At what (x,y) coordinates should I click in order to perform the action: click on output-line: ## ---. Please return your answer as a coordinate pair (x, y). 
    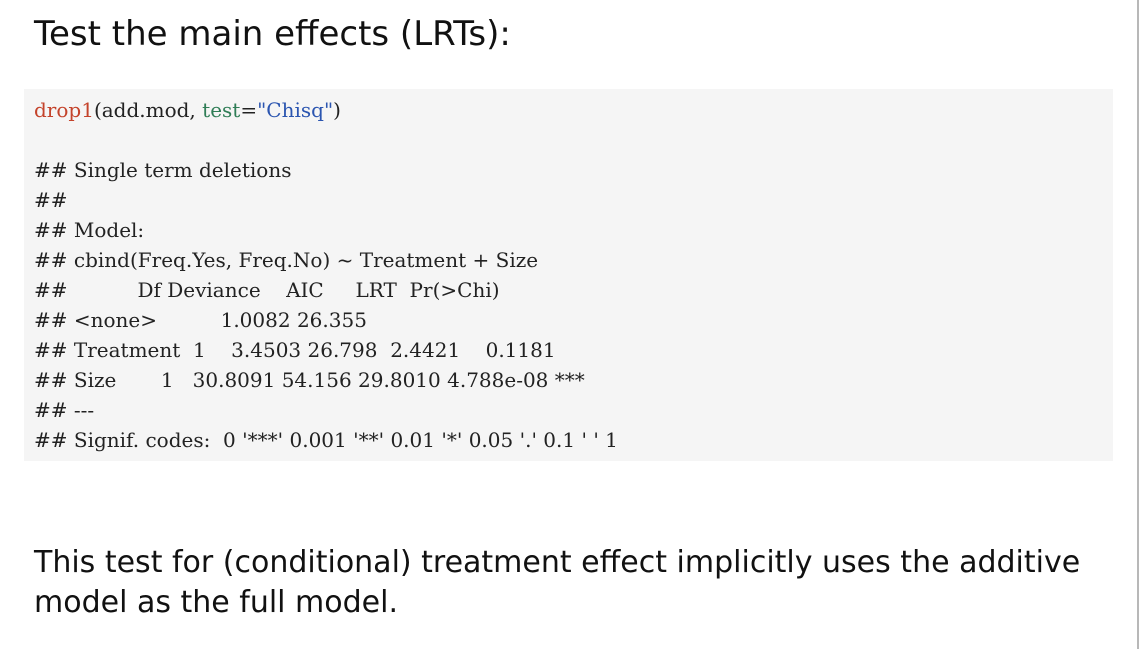
    Looking at the image, I should click on (64, 410).